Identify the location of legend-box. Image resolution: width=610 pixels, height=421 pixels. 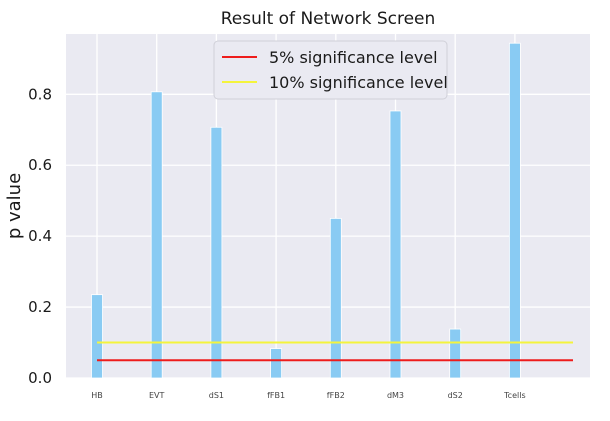
(330, 70).